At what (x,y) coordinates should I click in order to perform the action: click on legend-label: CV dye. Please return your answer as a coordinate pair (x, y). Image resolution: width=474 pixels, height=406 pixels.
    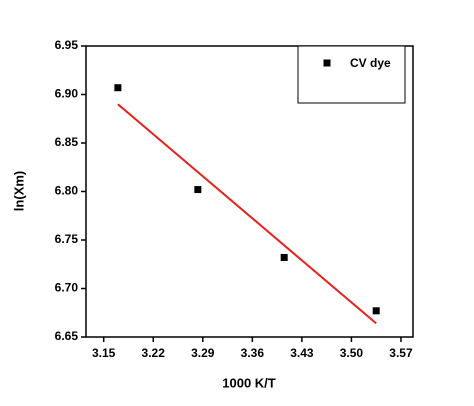
    Looking at the image, I should click on (370, 63).